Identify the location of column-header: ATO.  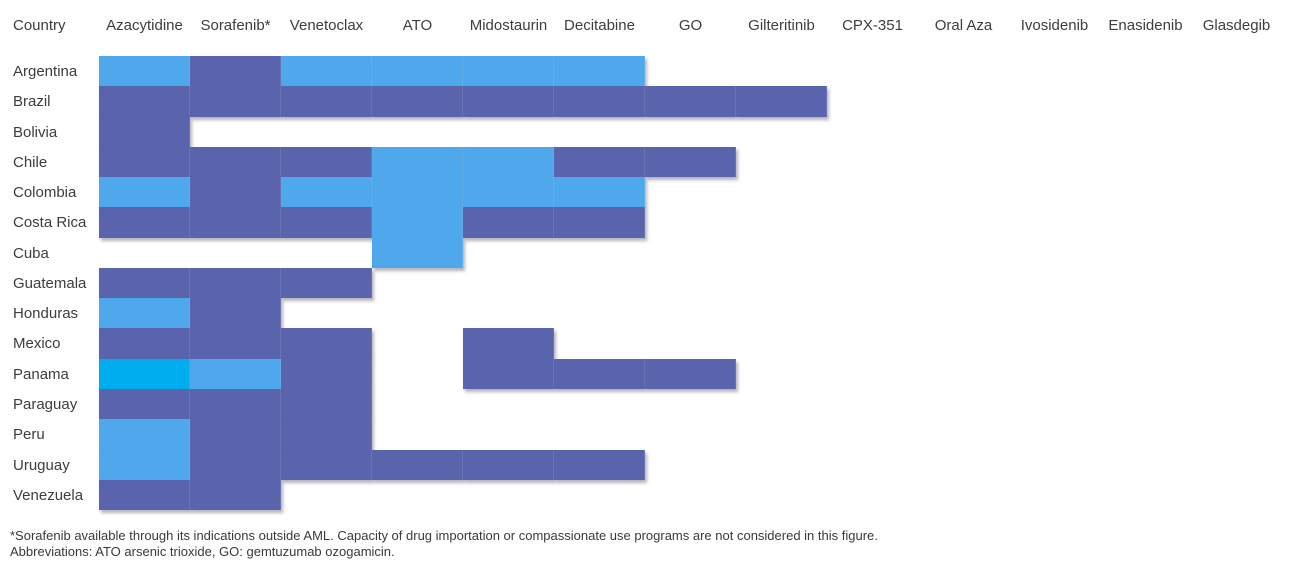
(417, 25).